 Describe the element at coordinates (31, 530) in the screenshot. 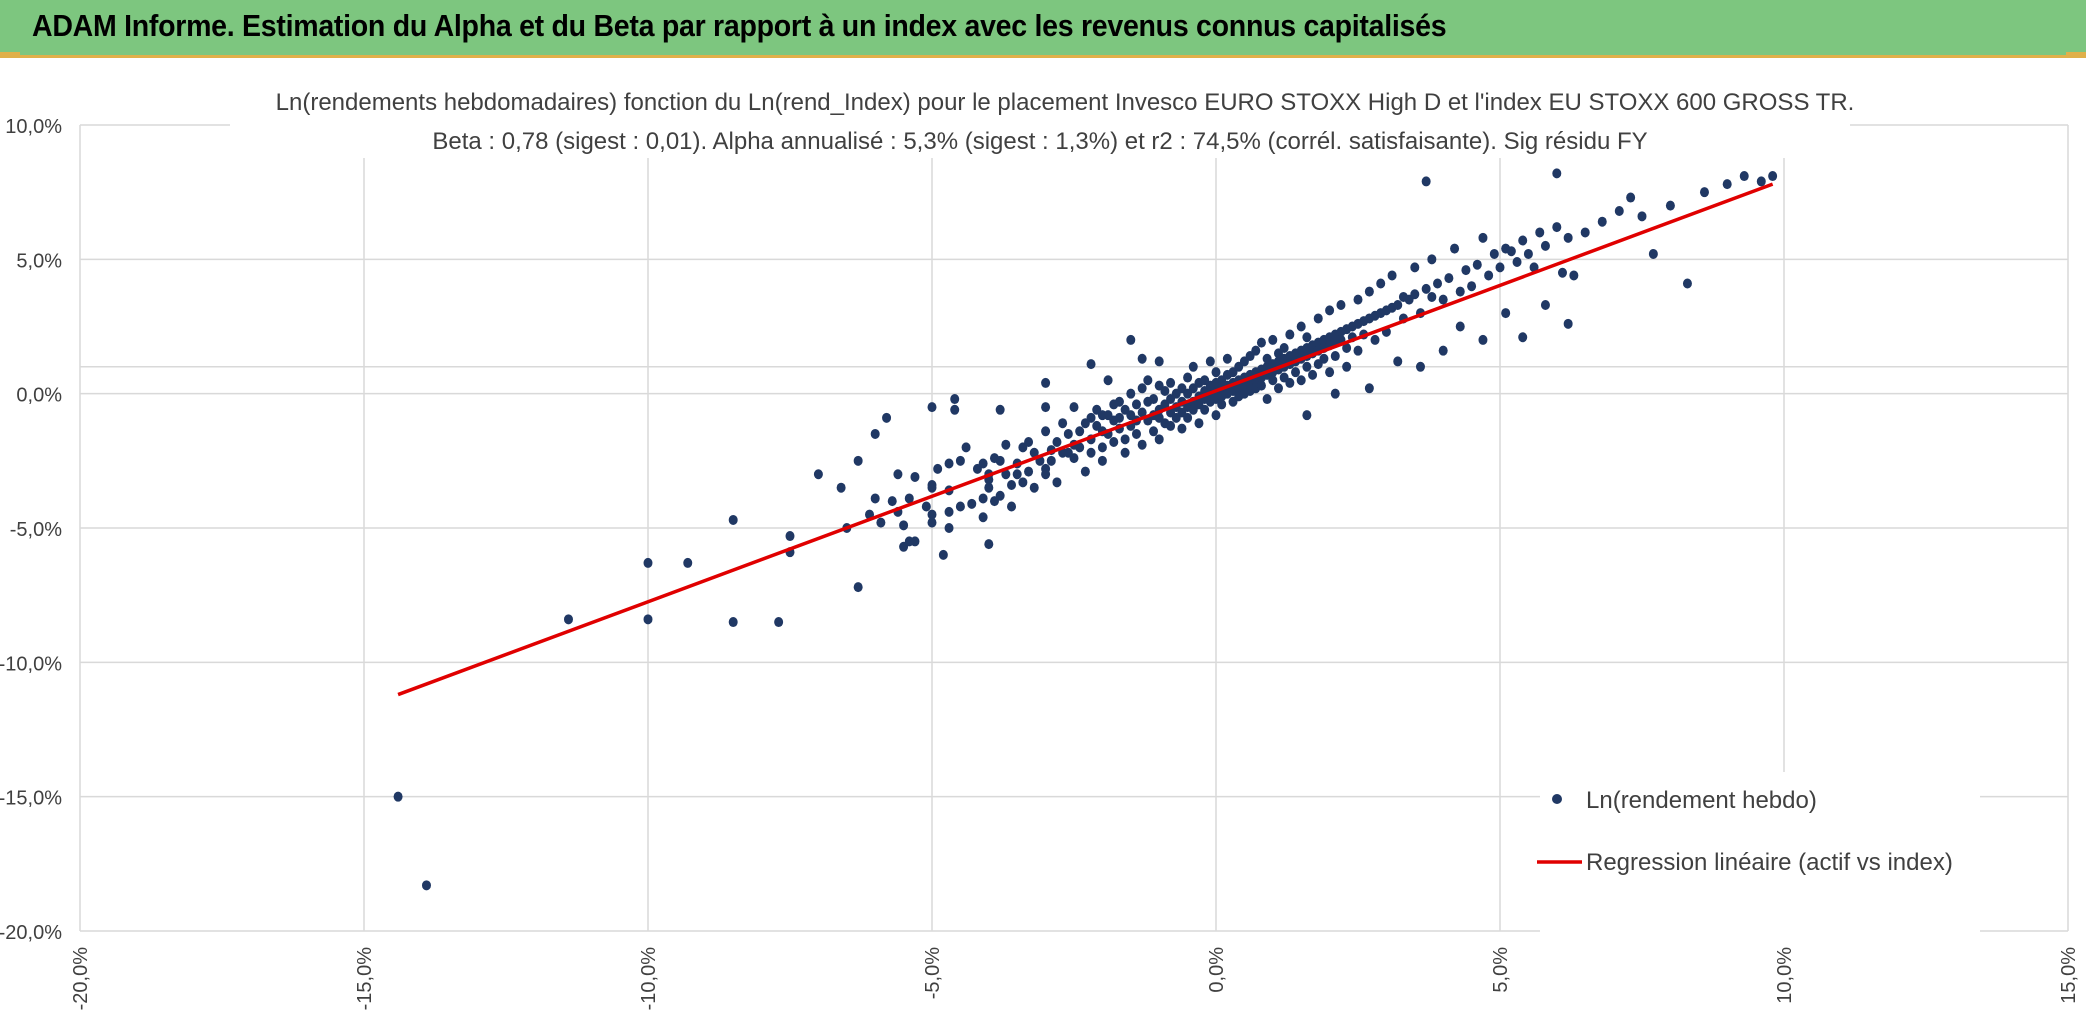

I see `y-axis-tick-labels: 10,0% 5,0% 0,0% -5,0% -10,0% -15,0% -20,0%` at that location.